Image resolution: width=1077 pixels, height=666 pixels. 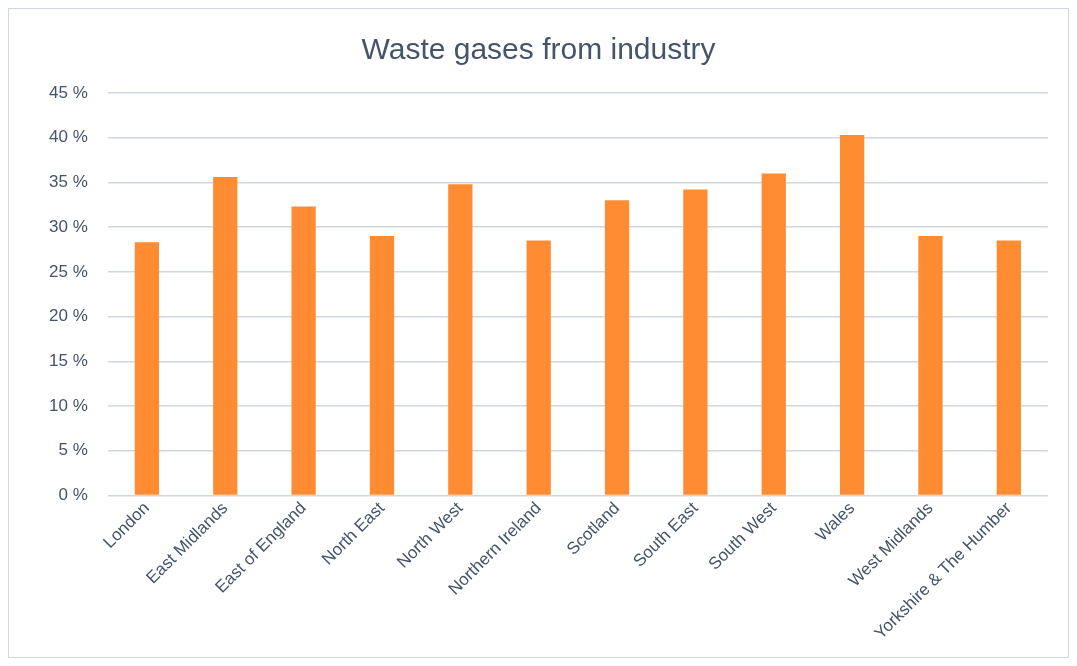 What do you see at coordinates (68, 405) in the screenshot?
I see `y-tick-label: 10 %` at bounding box center [68, 405].